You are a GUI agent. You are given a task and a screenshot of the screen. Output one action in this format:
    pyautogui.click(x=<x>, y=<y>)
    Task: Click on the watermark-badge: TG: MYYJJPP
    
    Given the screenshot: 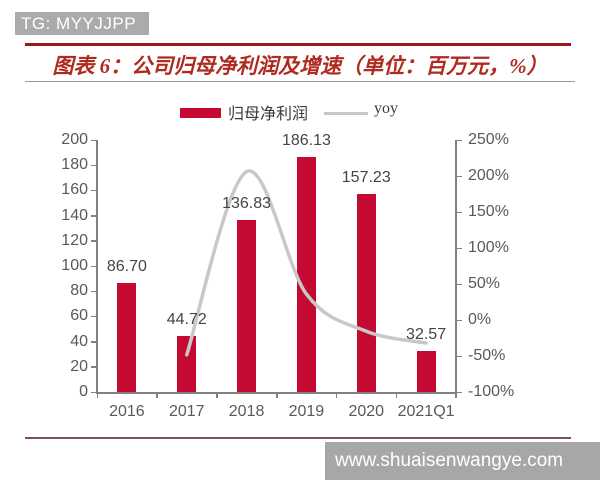 What is the action you would take?
    pyautogui.click(x=82, y=23)
    